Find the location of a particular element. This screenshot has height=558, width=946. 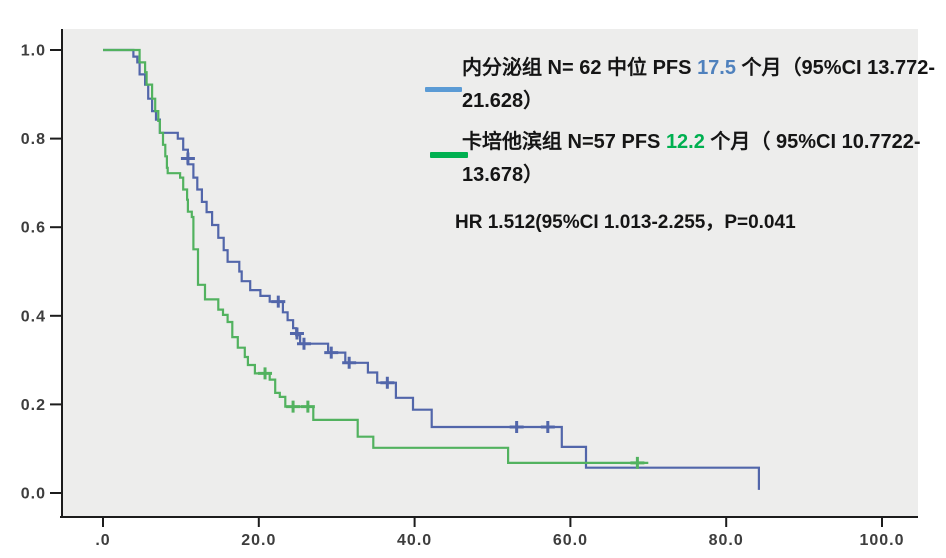

legend-text-prefix: 内分泌组 N= 62 中位 PFS is located at coordinates (580, 68).